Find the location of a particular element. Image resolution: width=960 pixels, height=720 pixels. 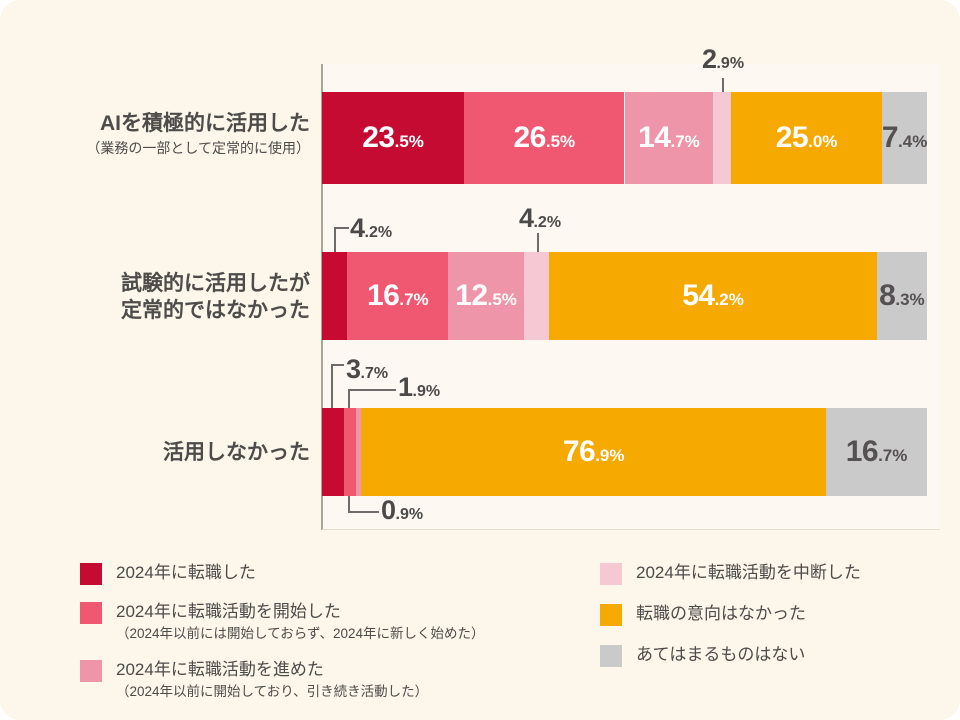

legend-swatch-palepink is located at coordinates (611, 574).